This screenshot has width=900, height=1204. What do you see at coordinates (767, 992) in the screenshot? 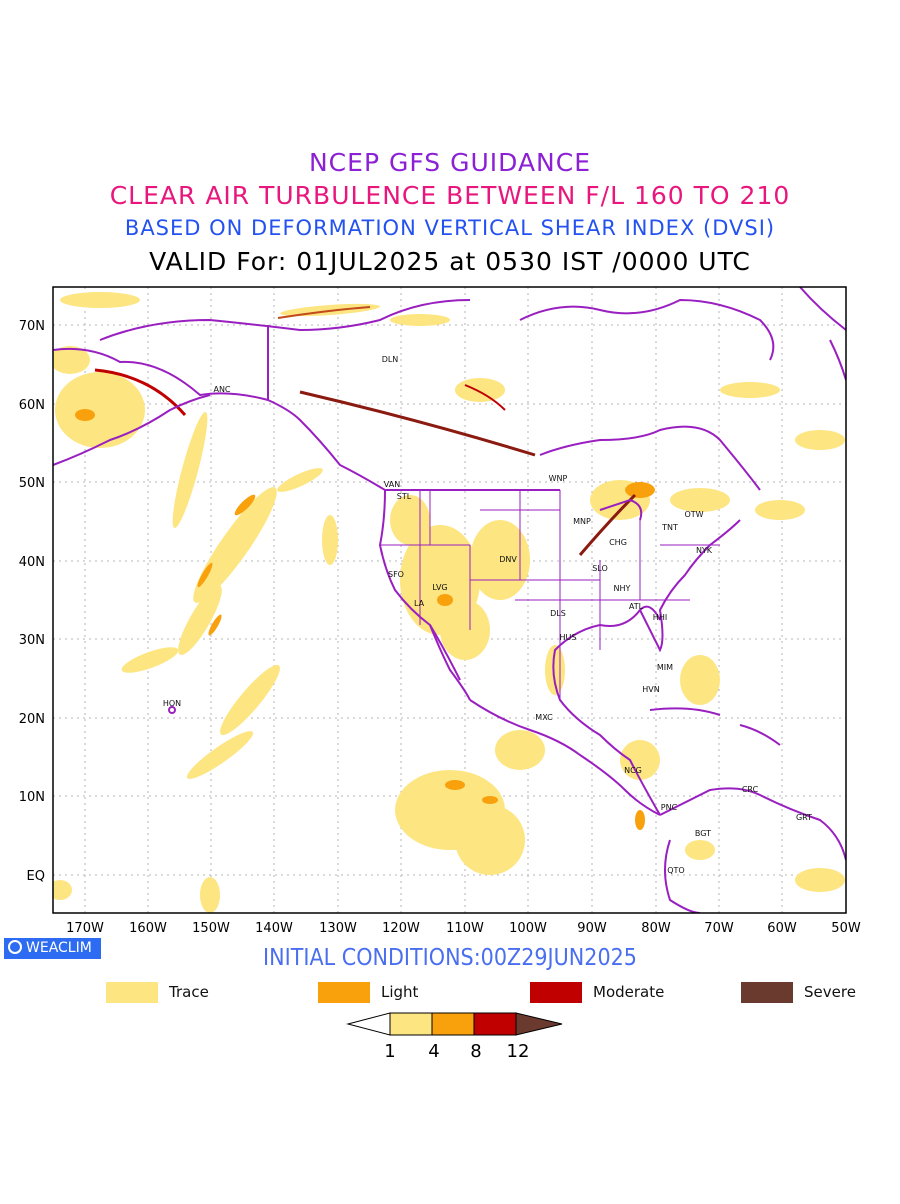
I see `legend-severe-swatch` at bounding box center [767, 992].